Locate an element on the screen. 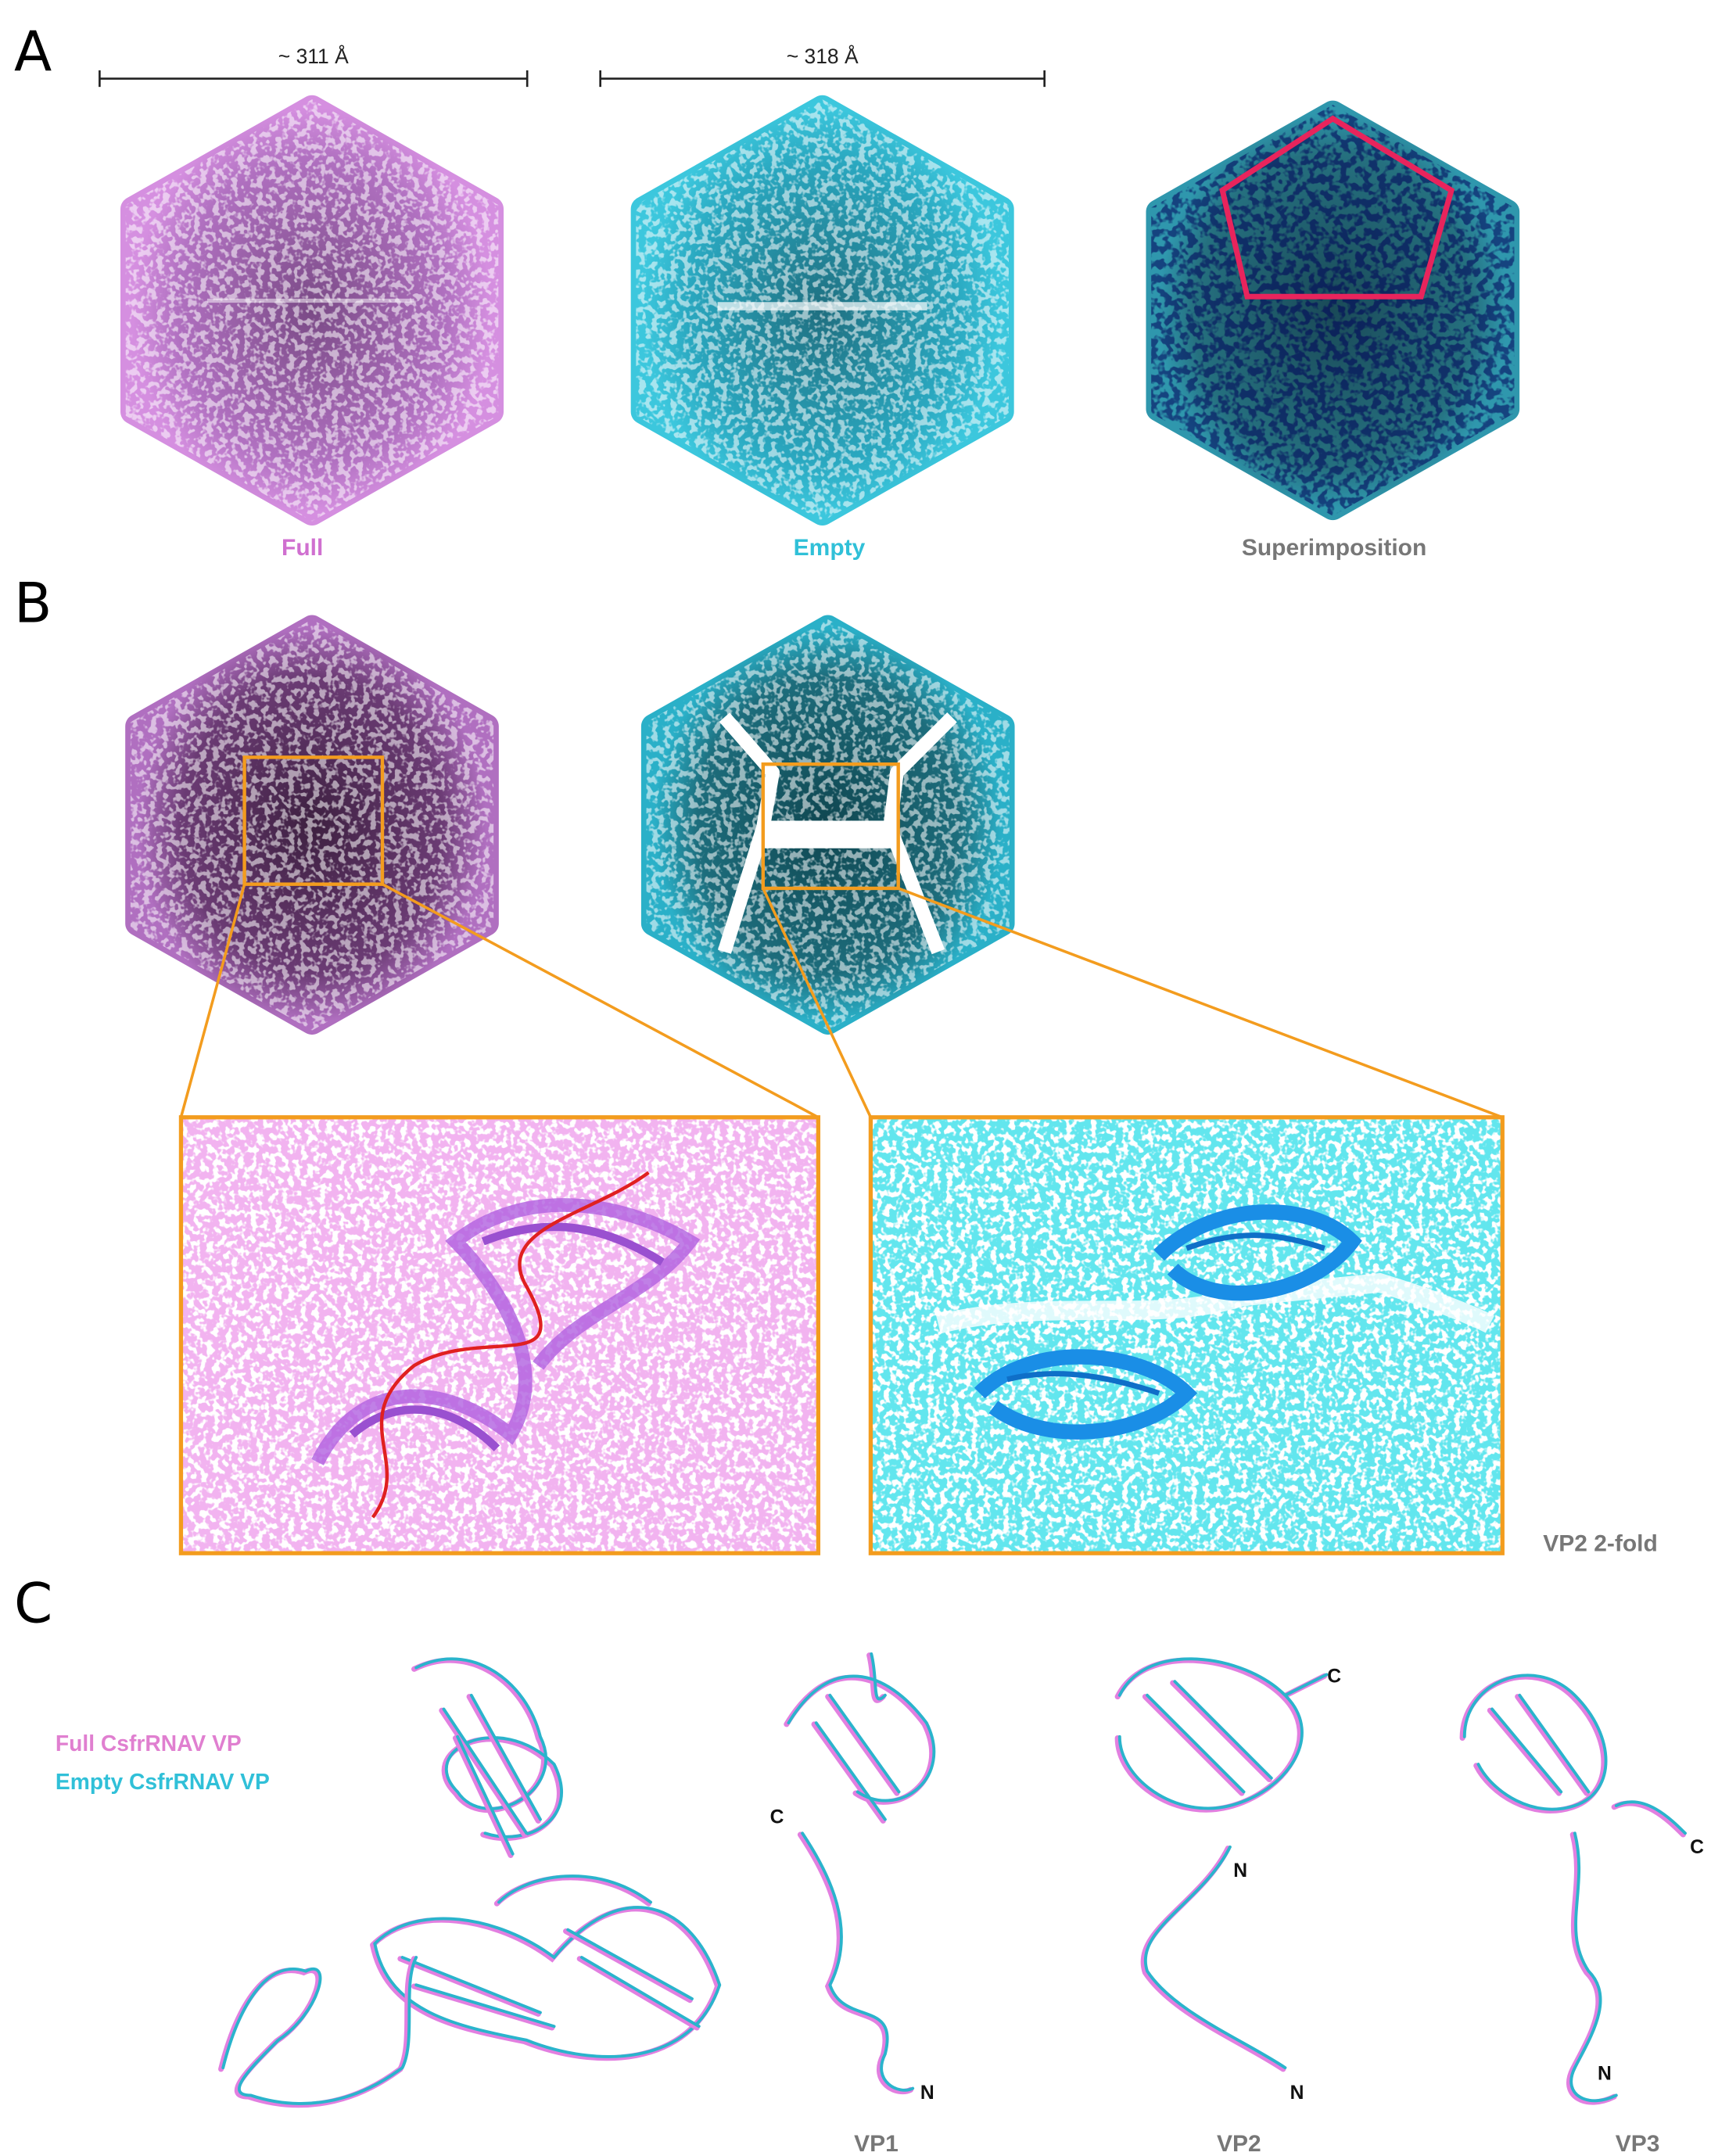 Image resolution: width=1711 pixels, height=2156 pixels. caption: VP2 is located at coordinates (1239, 2143).